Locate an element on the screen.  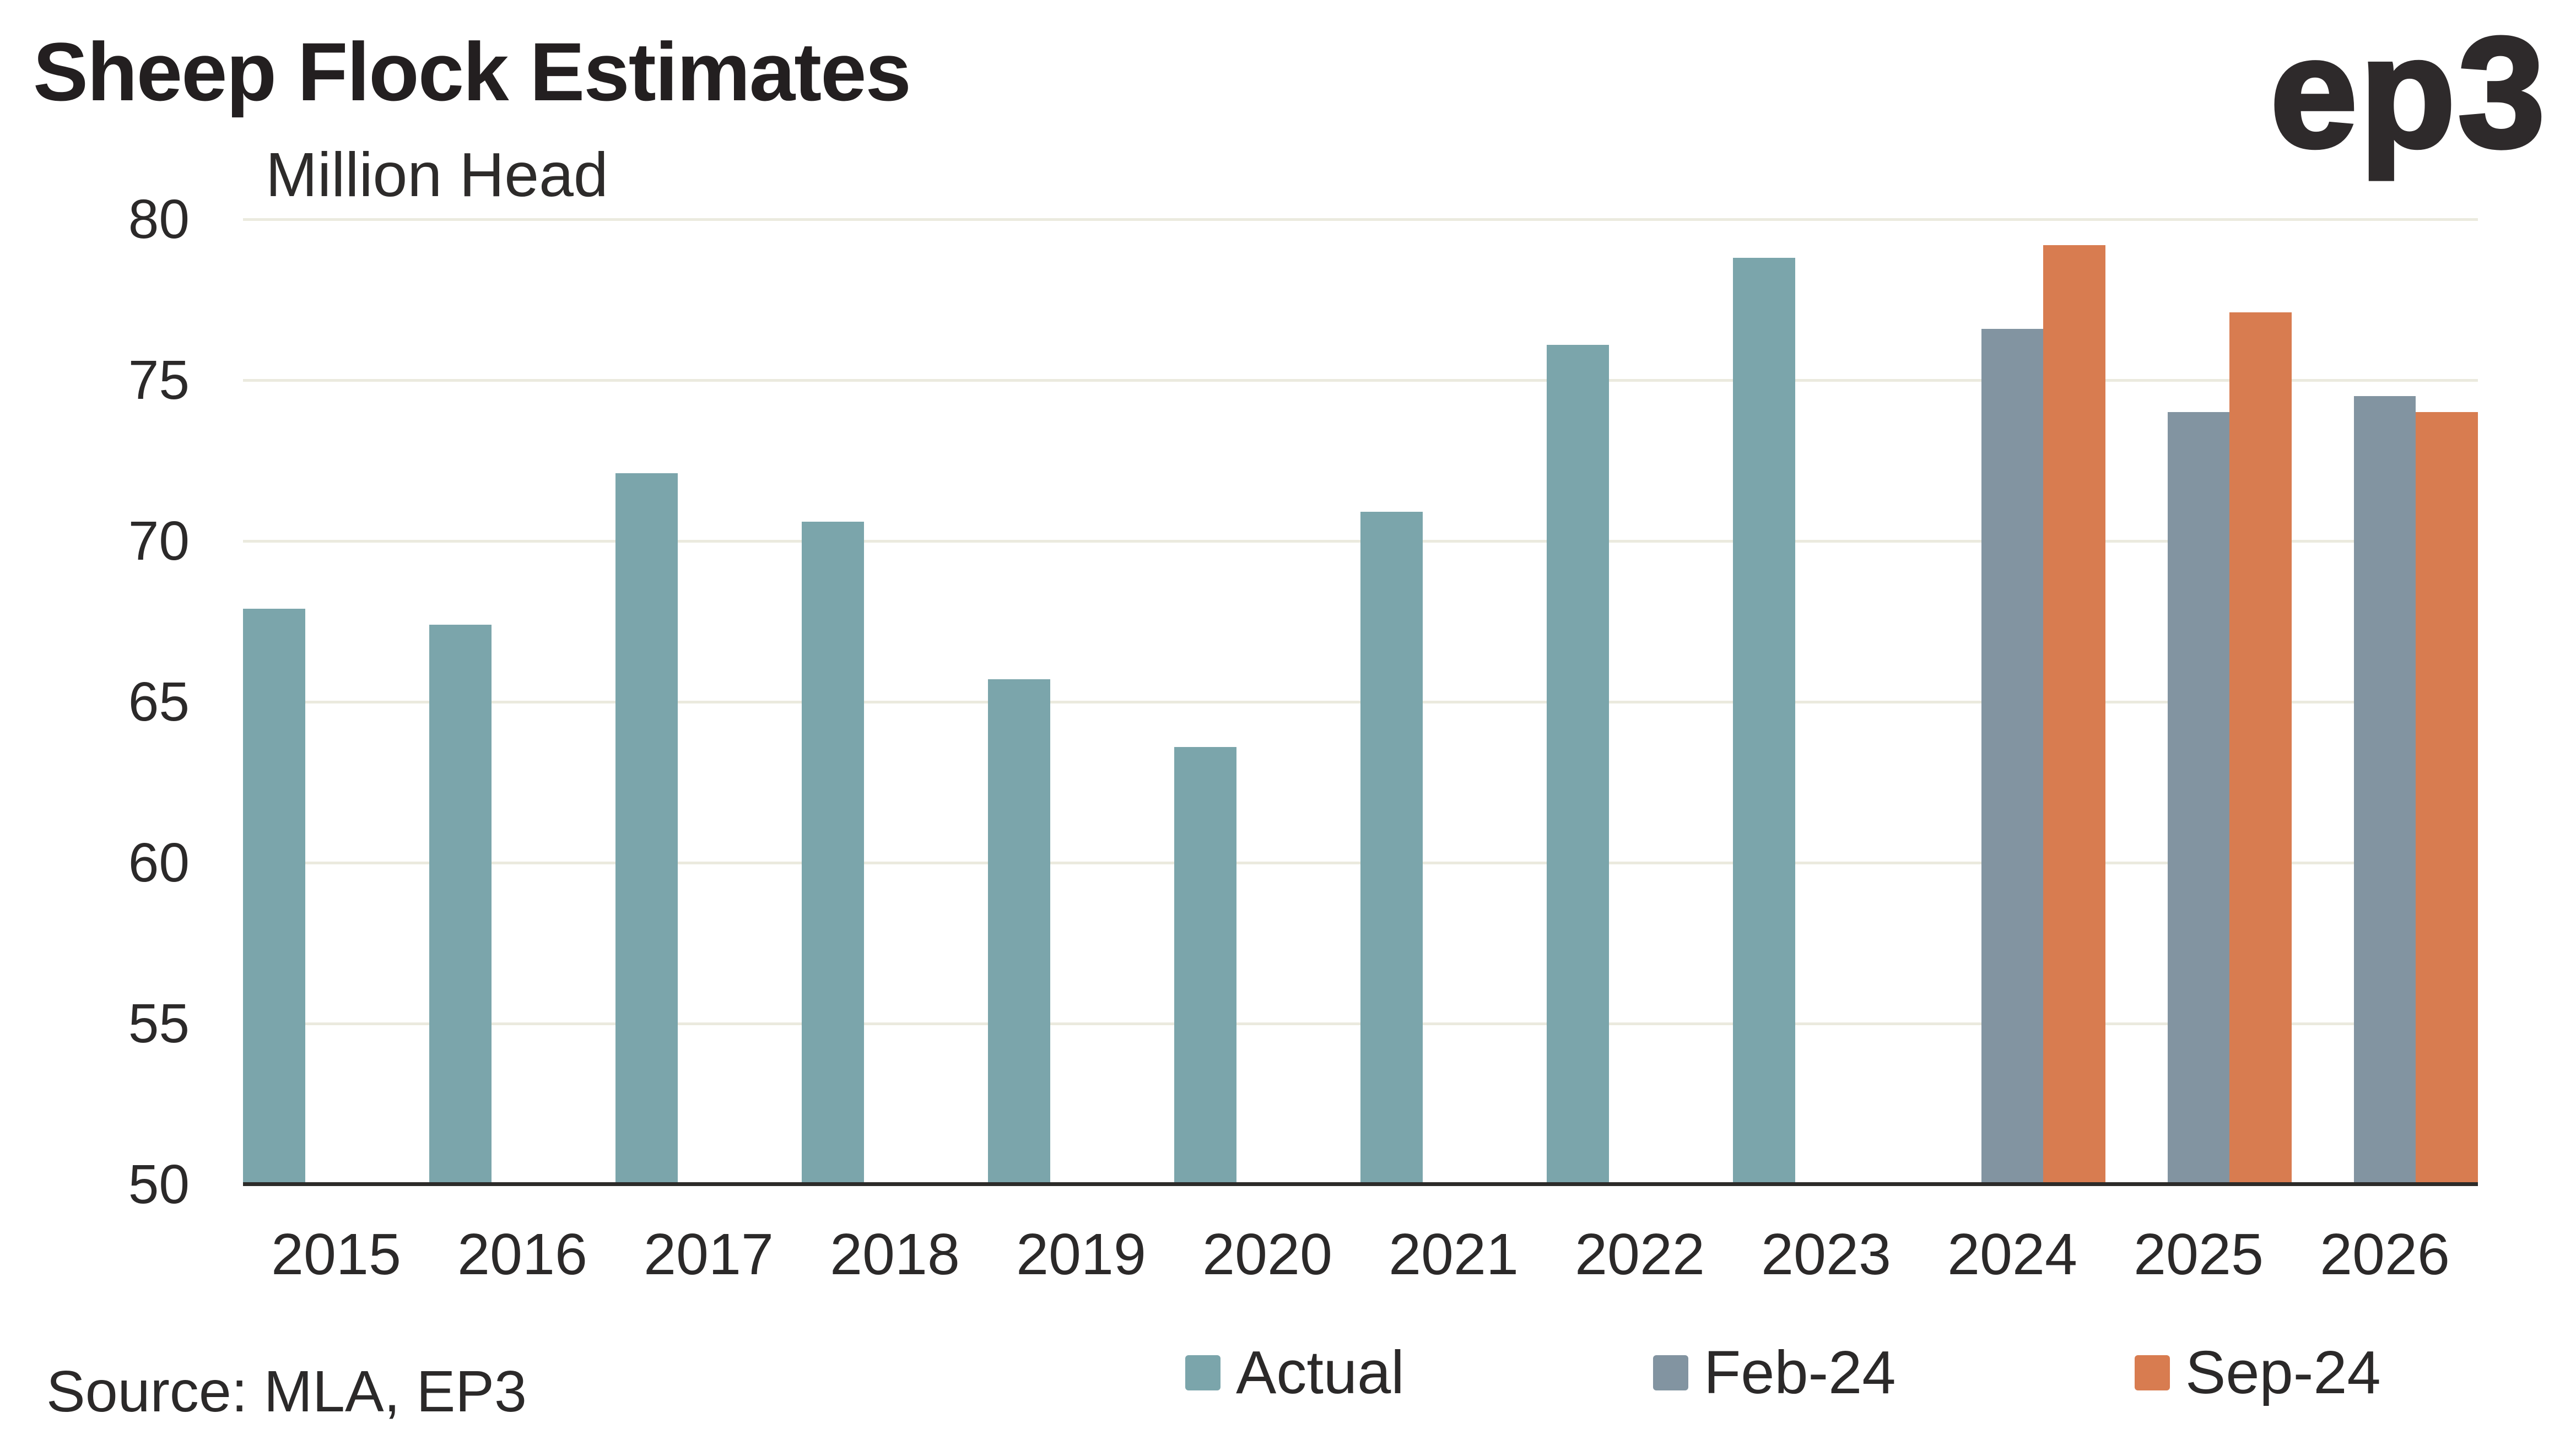
x-tick-2023: 2023 is located at coordinates (1826, 1254).